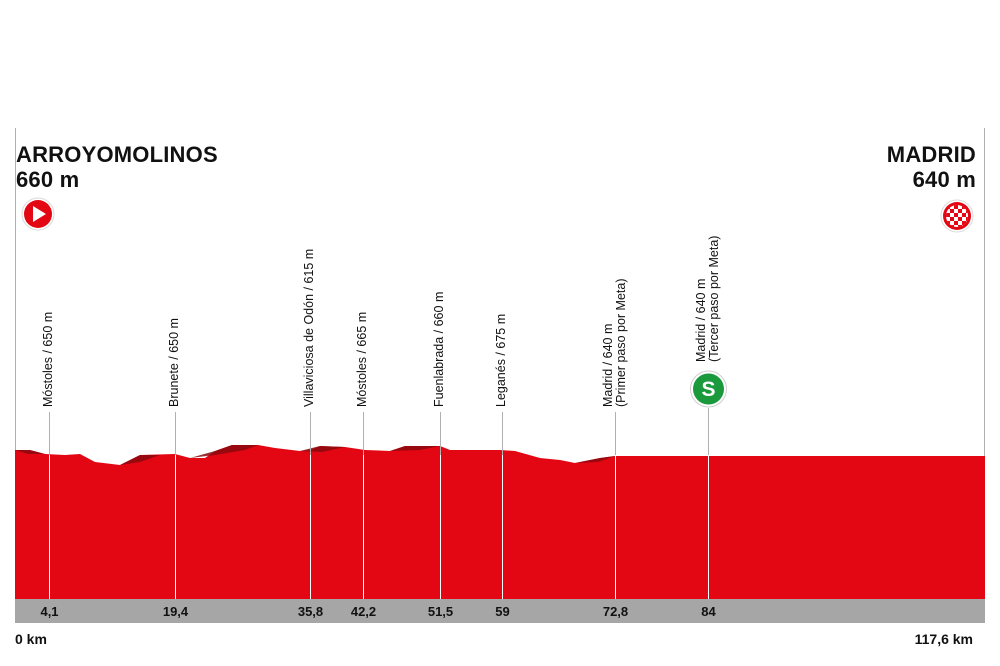 The image size is (1000, 666). What do you see at coordinates (708, 611) in the screenshot?
I see `waypoint-km: 84` at bounding box center [708, 611].